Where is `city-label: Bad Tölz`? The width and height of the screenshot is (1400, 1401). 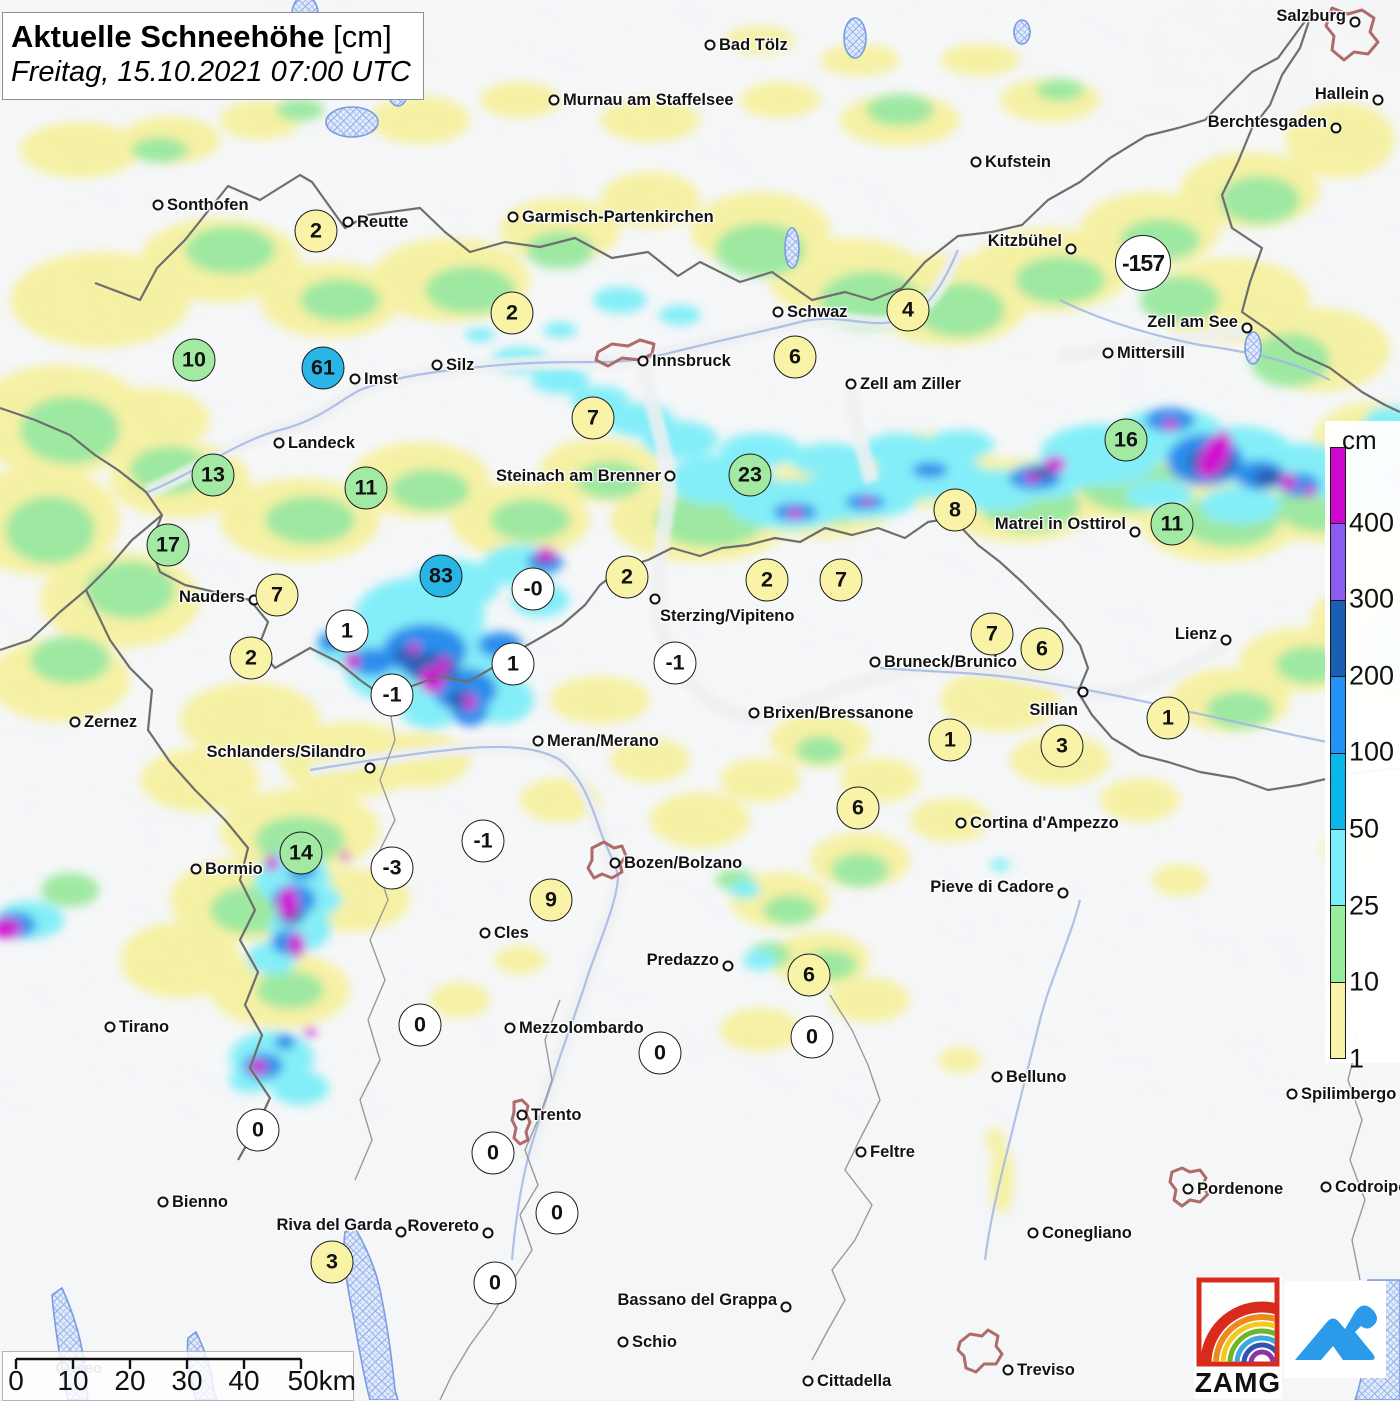
city-label: Bad Tölz is located at coordinates (753, 44).